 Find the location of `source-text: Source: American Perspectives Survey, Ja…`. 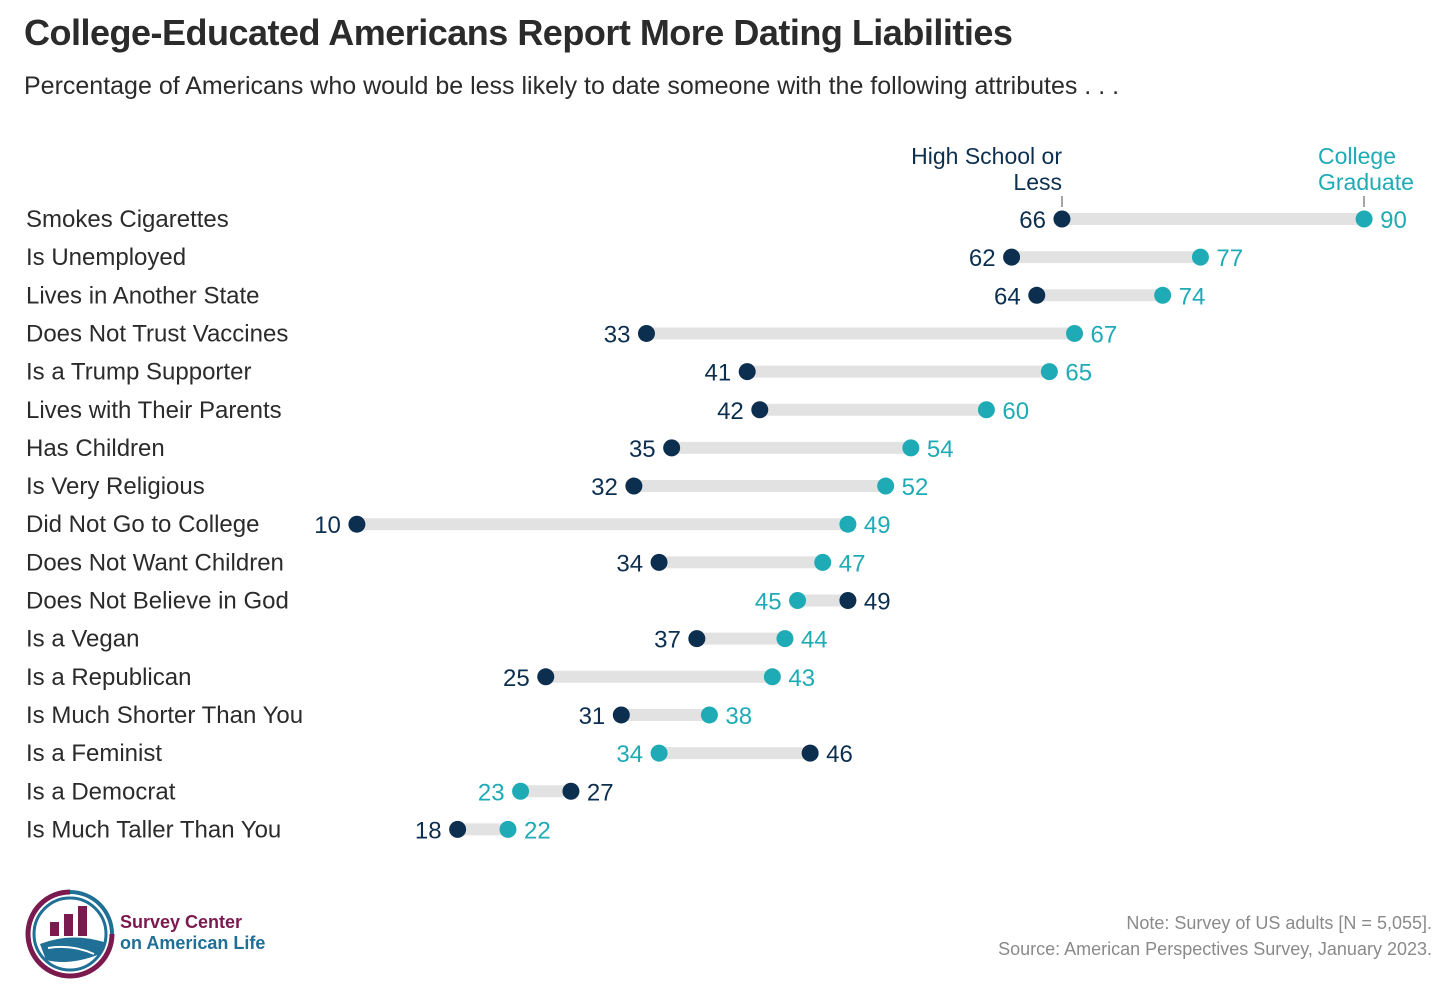

source-text: Source: American Perspectives Survey, Ja… is located at coordinates (1215, 949).